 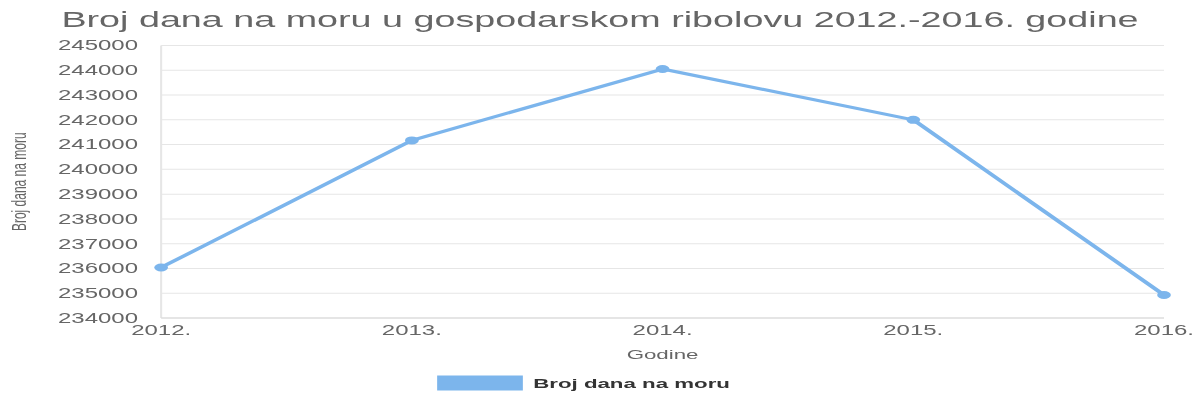 I want to click on x-tick-label: 2013., so click(x=411, y=330).